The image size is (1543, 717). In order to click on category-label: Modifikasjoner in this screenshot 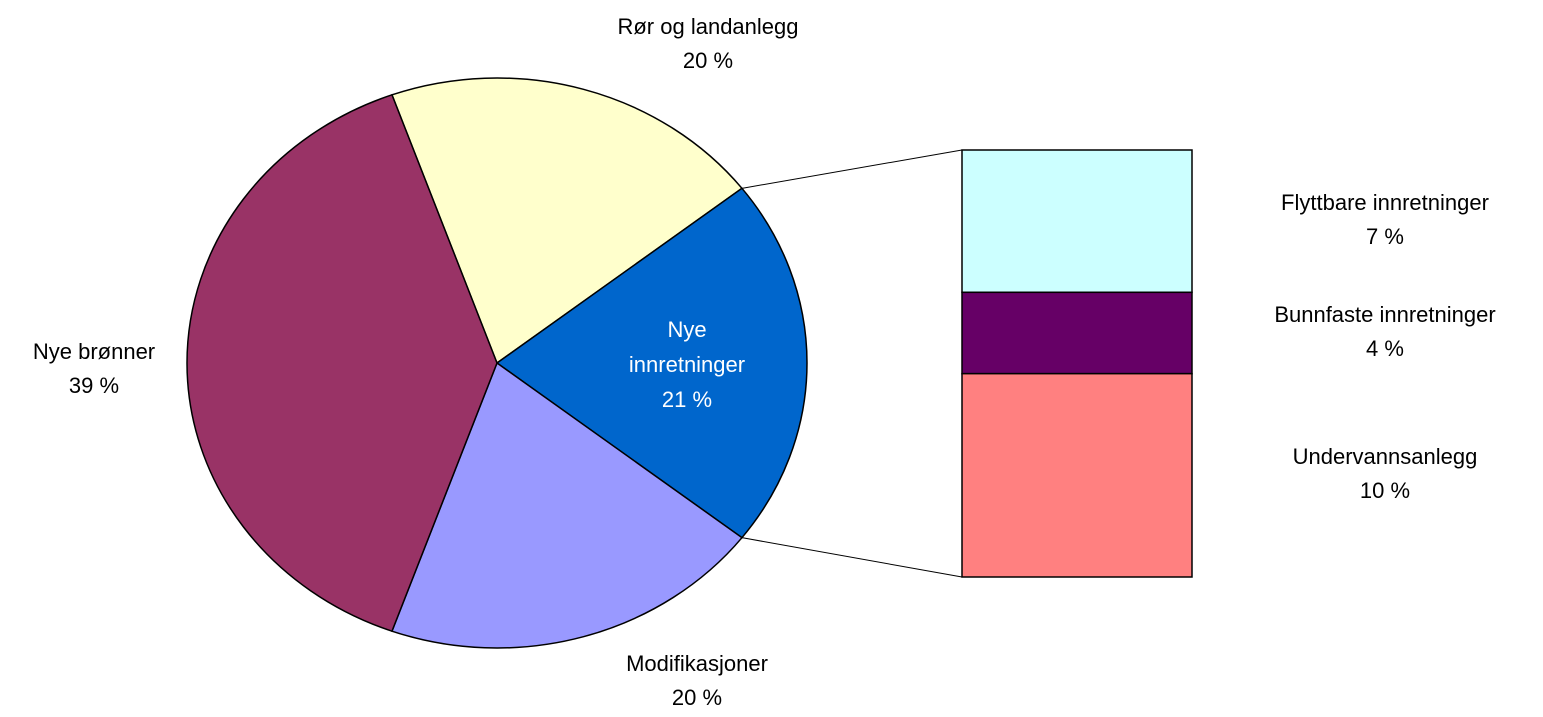, I will do `click(697, 663)`.